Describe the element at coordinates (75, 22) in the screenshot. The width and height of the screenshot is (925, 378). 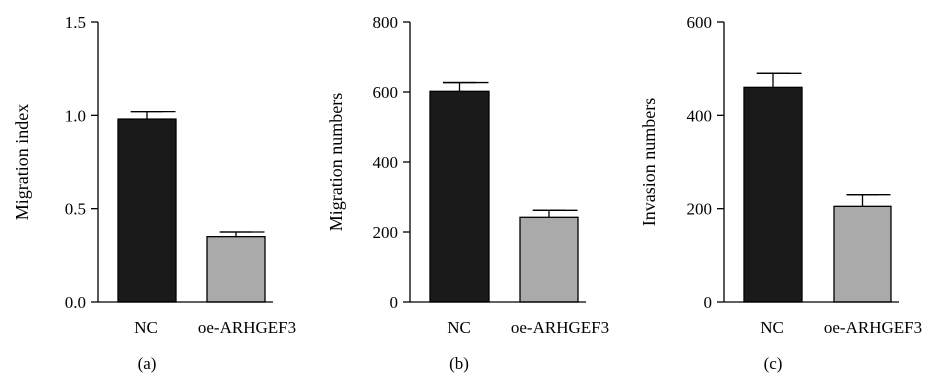
I see `y-tick-label: 1.5` at that location.